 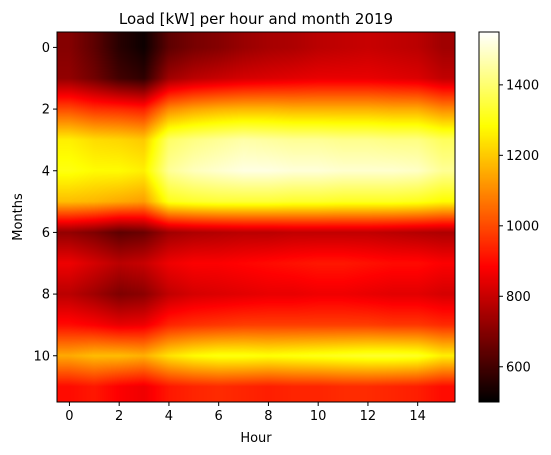 What do you see at coordinates (417, 416) in the screenshot?
I see `x-tick-label: 14` at bounding box center [417, 416].